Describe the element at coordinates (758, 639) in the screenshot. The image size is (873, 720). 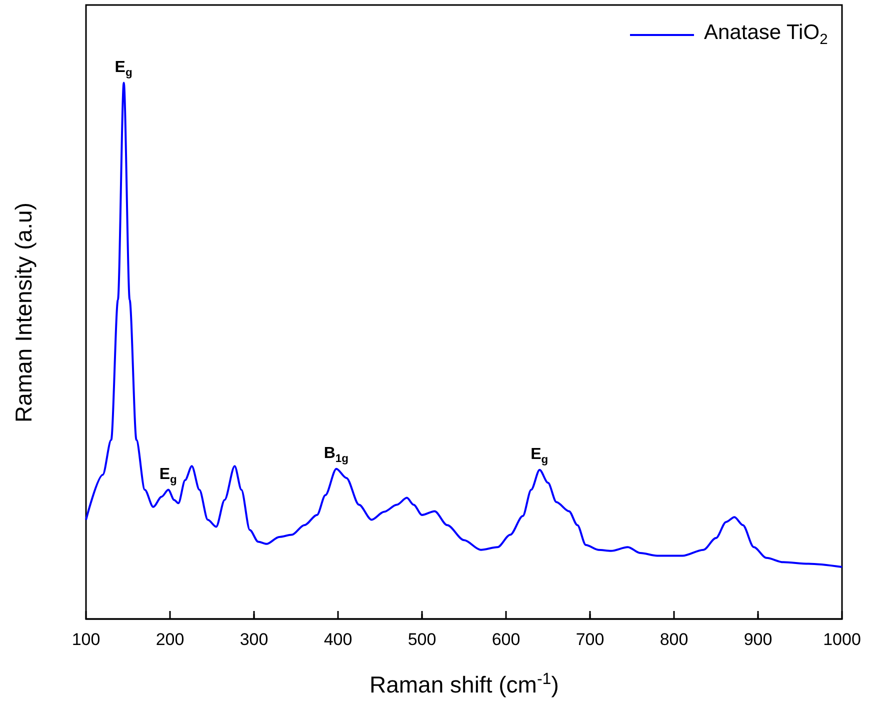
I see `x-tick-label: 900` at that location.